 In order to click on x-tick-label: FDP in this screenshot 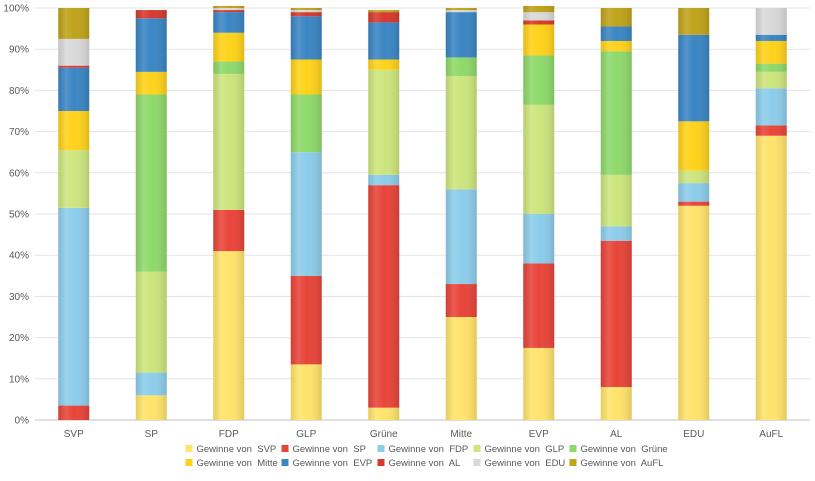, I will do `click(229, 434)`.